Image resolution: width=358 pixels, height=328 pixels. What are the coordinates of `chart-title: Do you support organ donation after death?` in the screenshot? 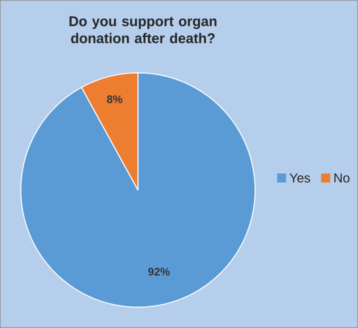 It's located at (143, 30).